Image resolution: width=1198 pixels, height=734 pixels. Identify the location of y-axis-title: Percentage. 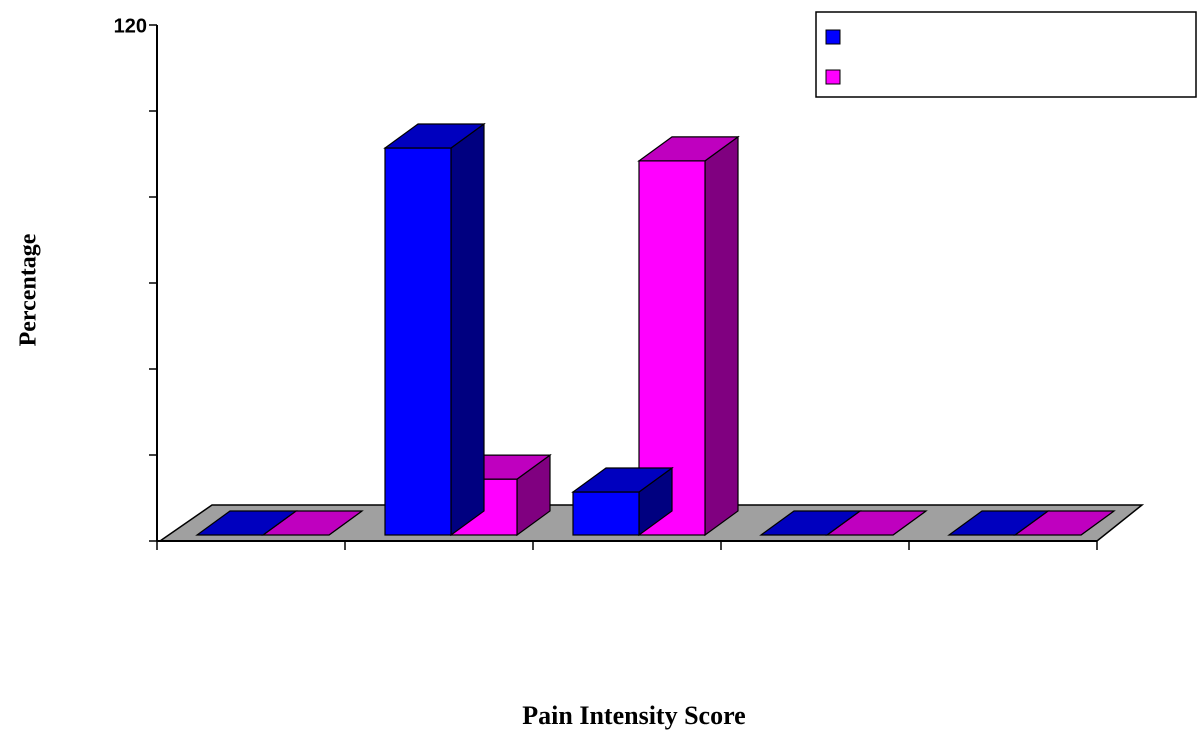
(29, 289).